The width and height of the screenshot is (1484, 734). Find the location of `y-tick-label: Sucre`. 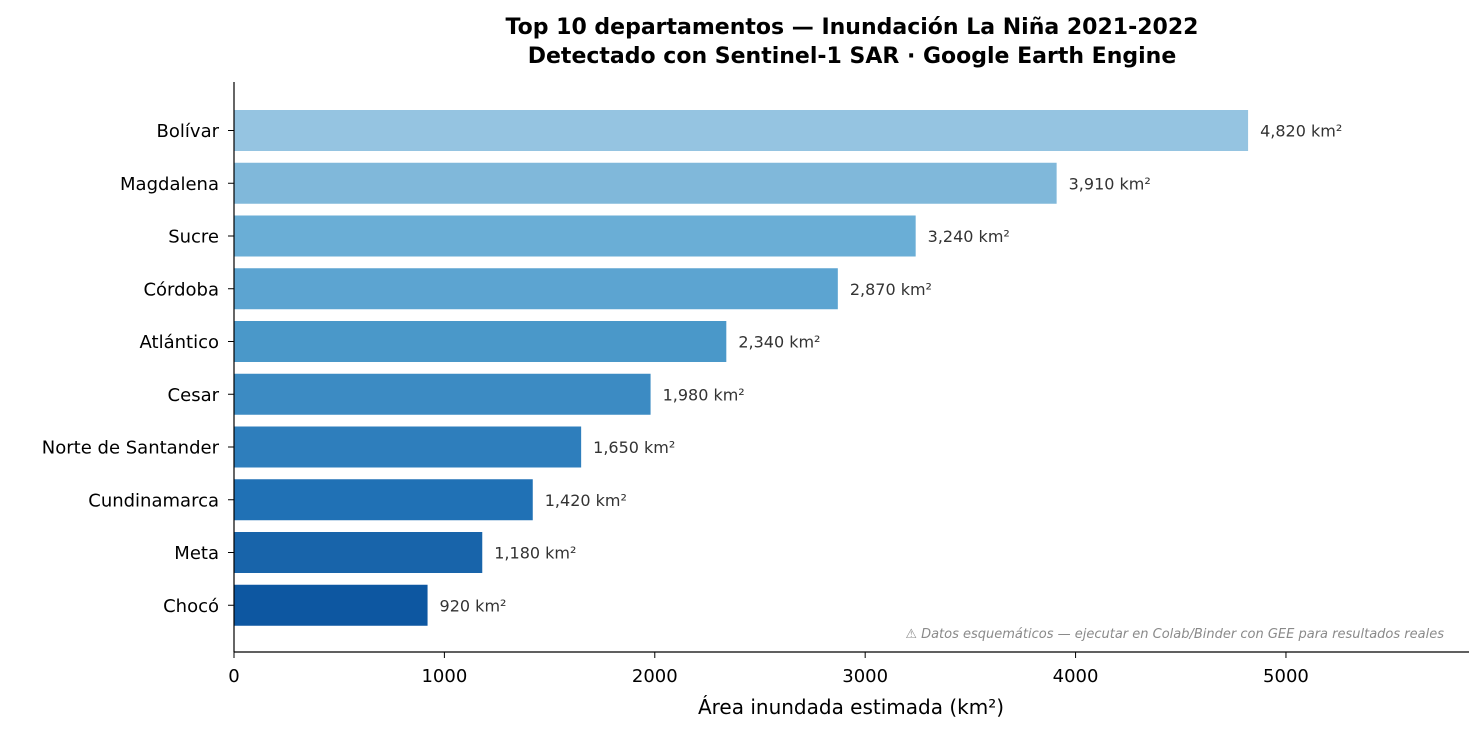

y-tick-label: Sucre is located at coordinates (193, 237).